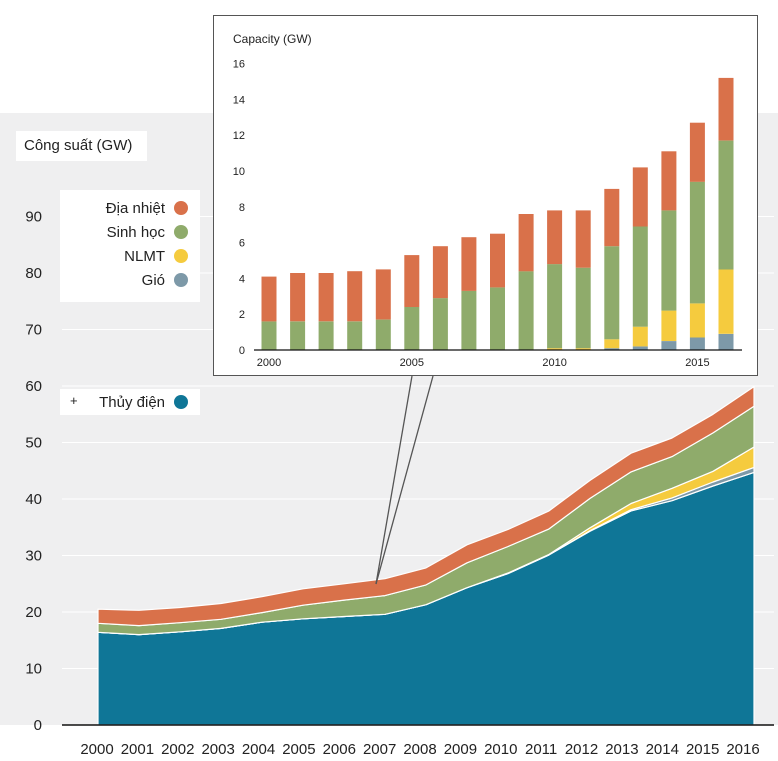 This screenshot has width=778, height=761. Describe the element at coordinates (339, 749) in the screenshot. I see `x-tick-label: 2006` at that location.